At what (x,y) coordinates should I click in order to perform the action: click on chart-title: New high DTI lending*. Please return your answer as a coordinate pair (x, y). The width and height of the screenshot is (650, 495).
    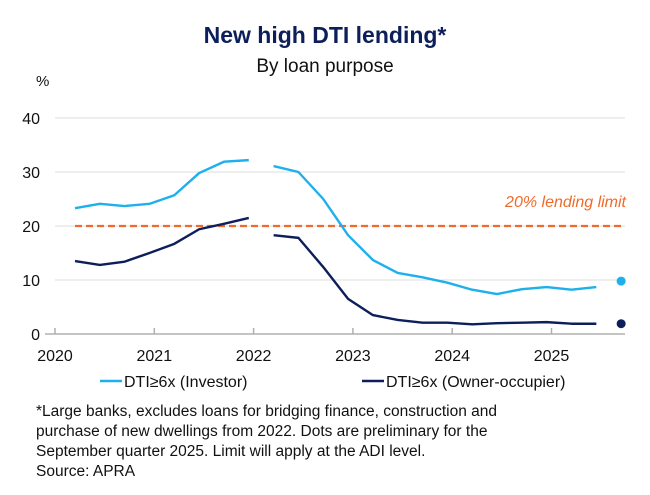
    Looking at the image, I should click on (325, 35).